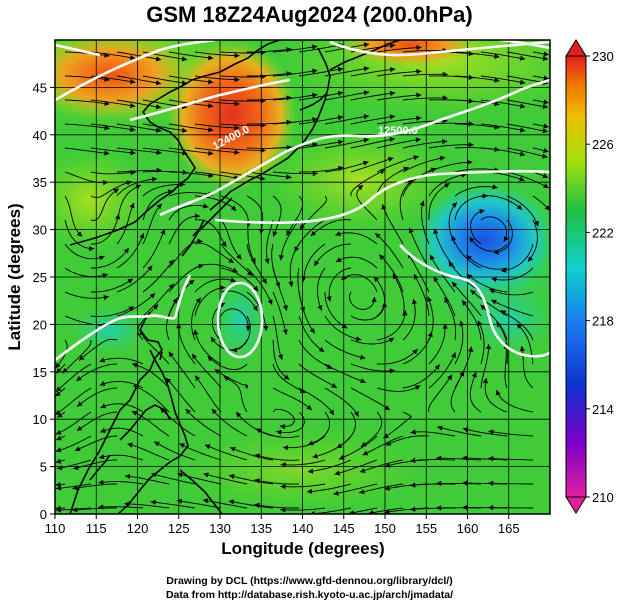  Describe the element at coordinates (509, 528) in the screenshot. I see `x-tick-label: 165` at that location.